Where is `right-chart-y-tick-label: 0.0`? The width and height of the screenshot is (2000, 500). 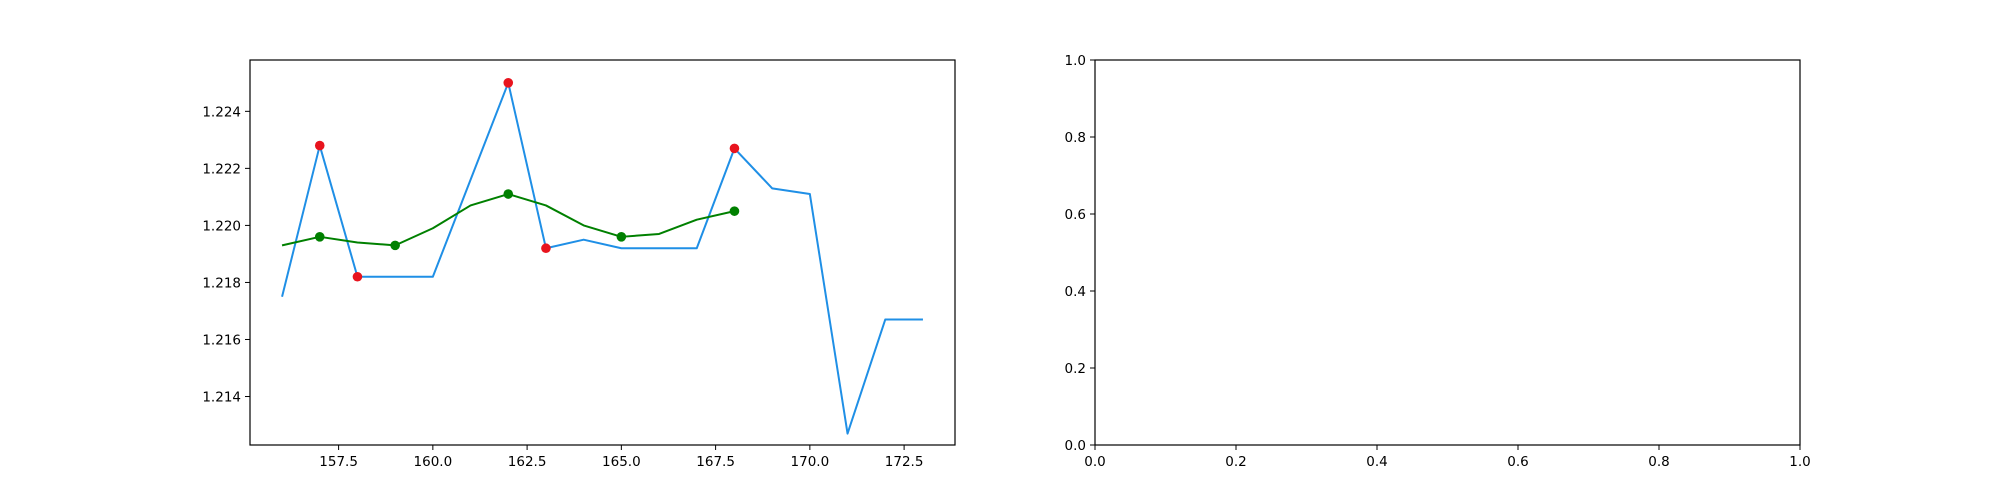
right-chart-y-tick-label: 0.0 is located at coordinates (1075, 446).